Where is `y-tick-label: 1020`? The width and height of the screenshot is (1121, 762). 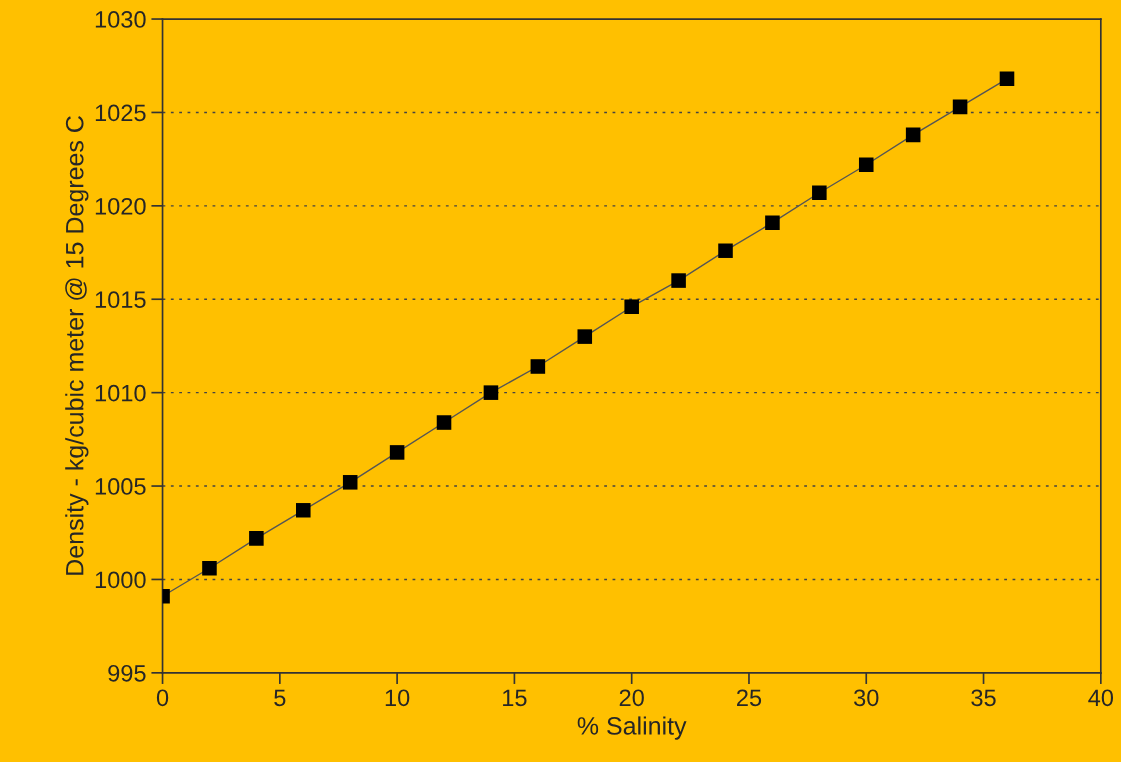
y-tick-label: 1020 is located at coordinates (120, 206).